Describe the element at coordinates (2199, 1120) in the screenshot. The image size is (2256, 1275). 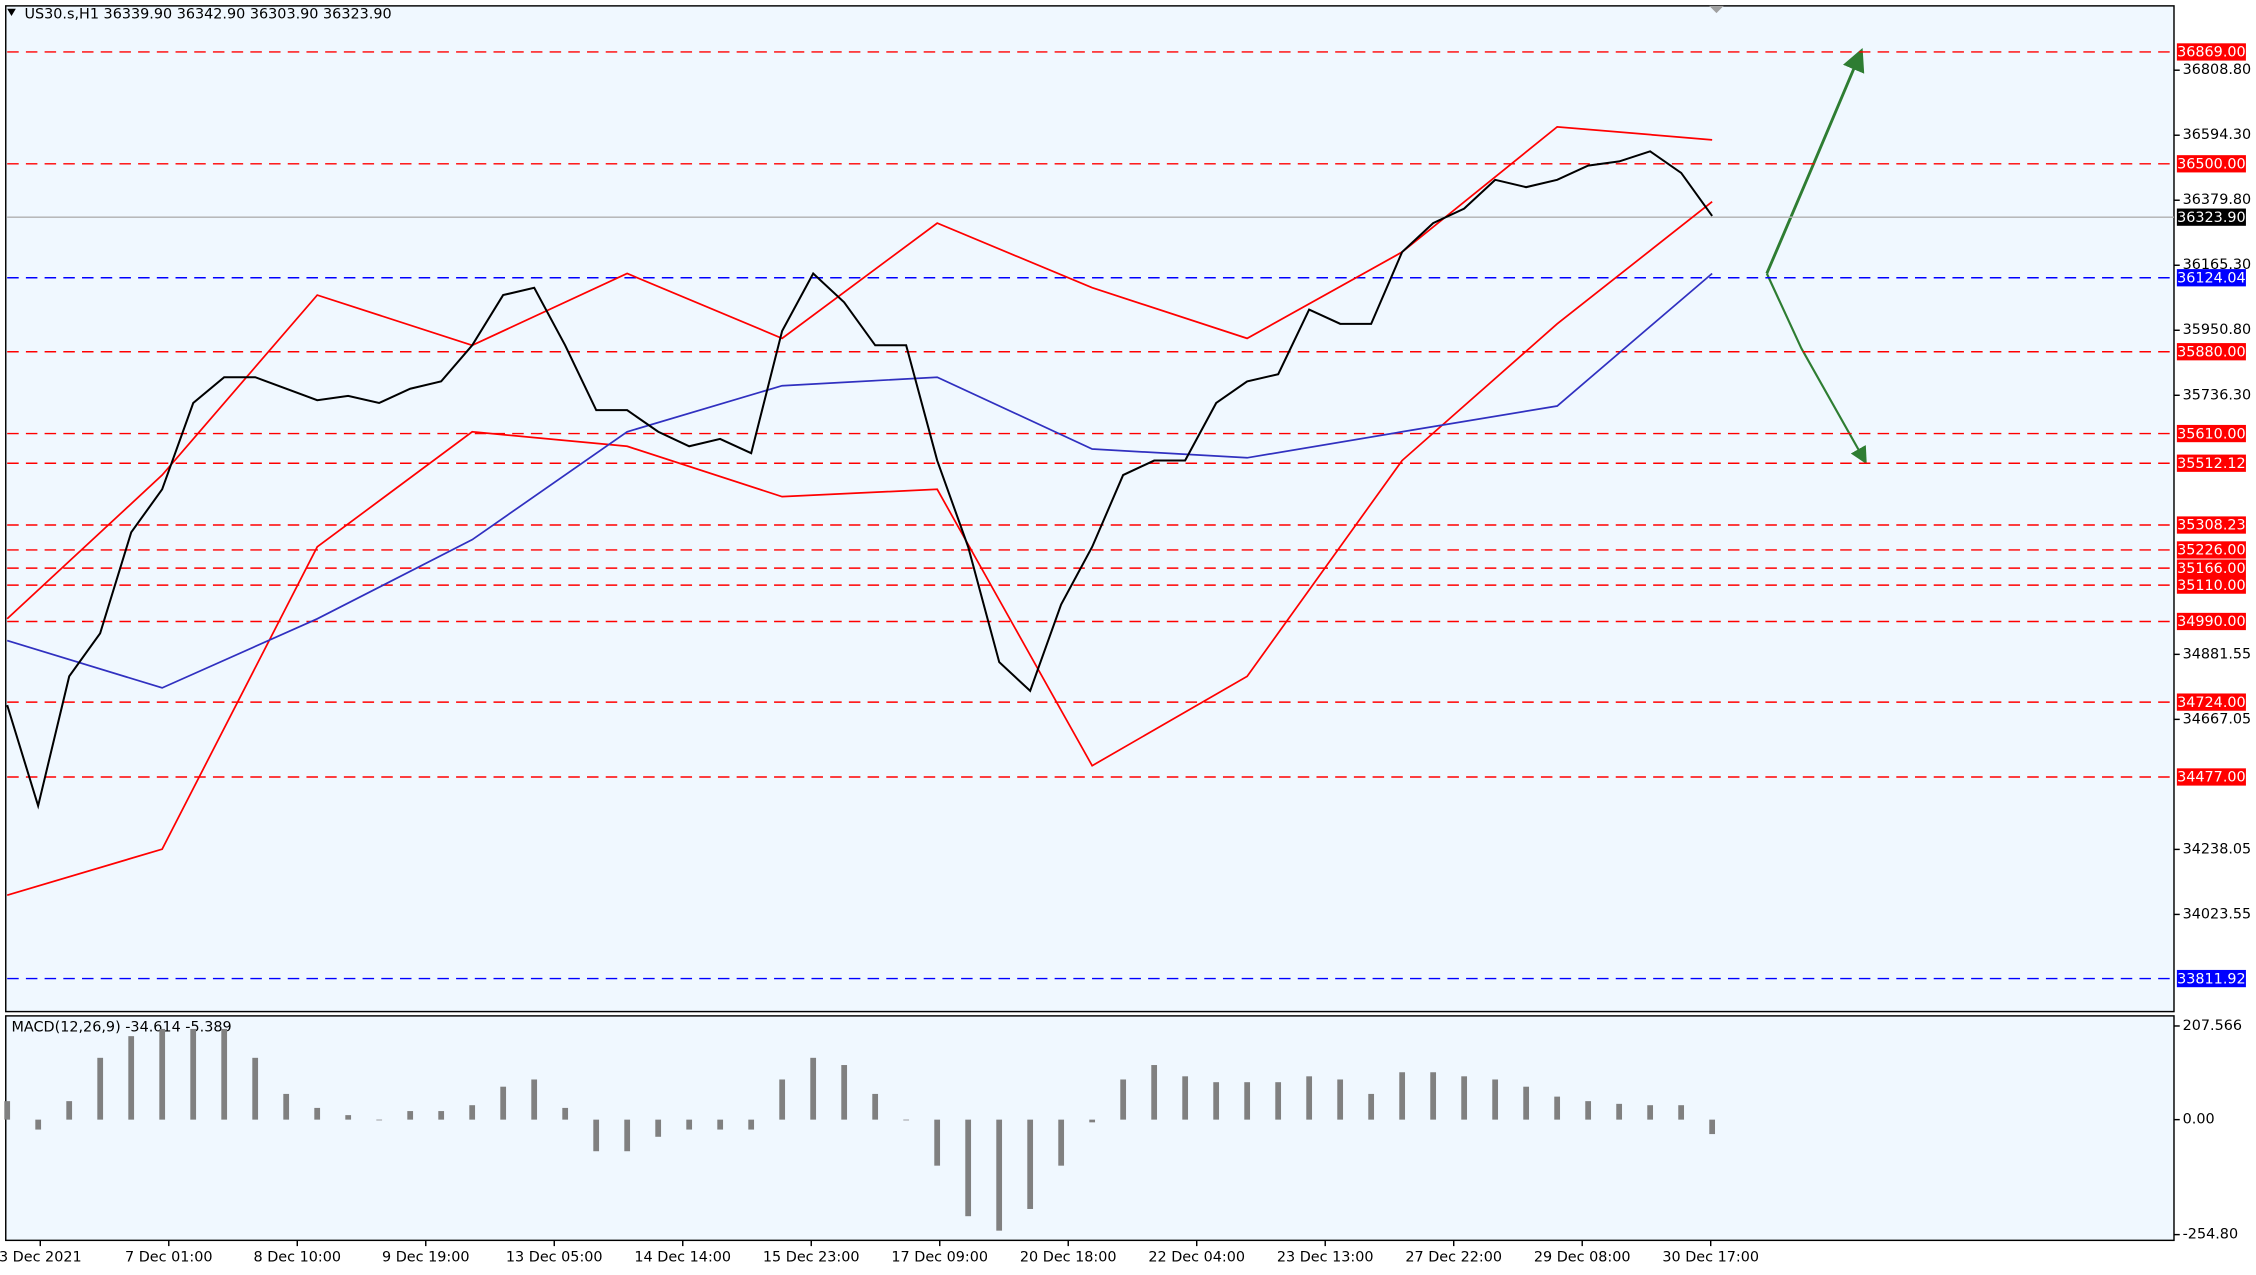
I see `y-tick-label: 0.00` at that location.